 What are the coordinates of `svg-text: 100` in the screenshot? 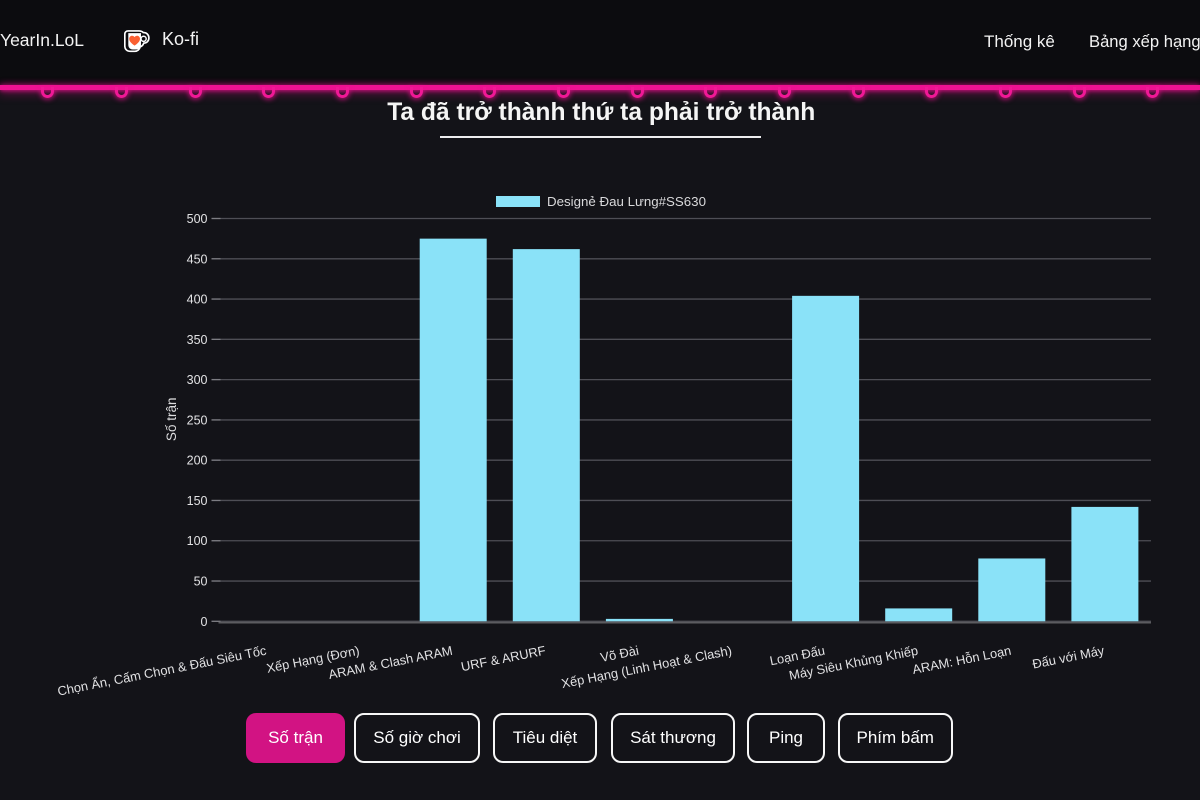 It's located at (197, 541).